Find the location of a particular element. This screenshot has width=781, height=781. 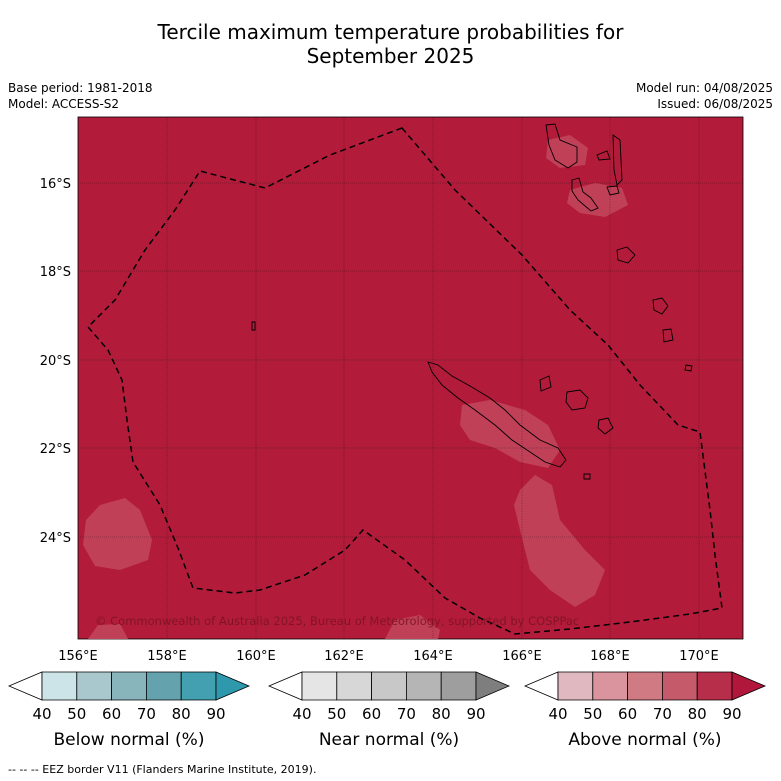

vanuatu-espiritu-santo is located at coordinates (561, 146).